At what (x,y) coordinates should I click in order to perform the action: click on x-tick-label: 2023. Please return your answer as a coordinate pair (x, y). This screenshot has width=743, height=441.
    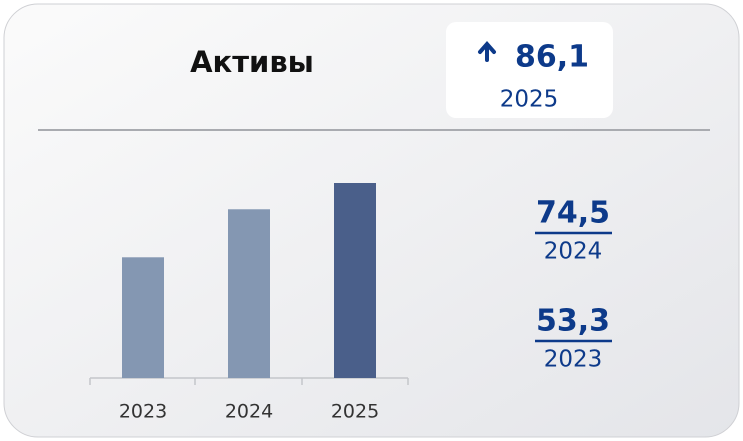
    Looking at the image, I should click on (143, 412).